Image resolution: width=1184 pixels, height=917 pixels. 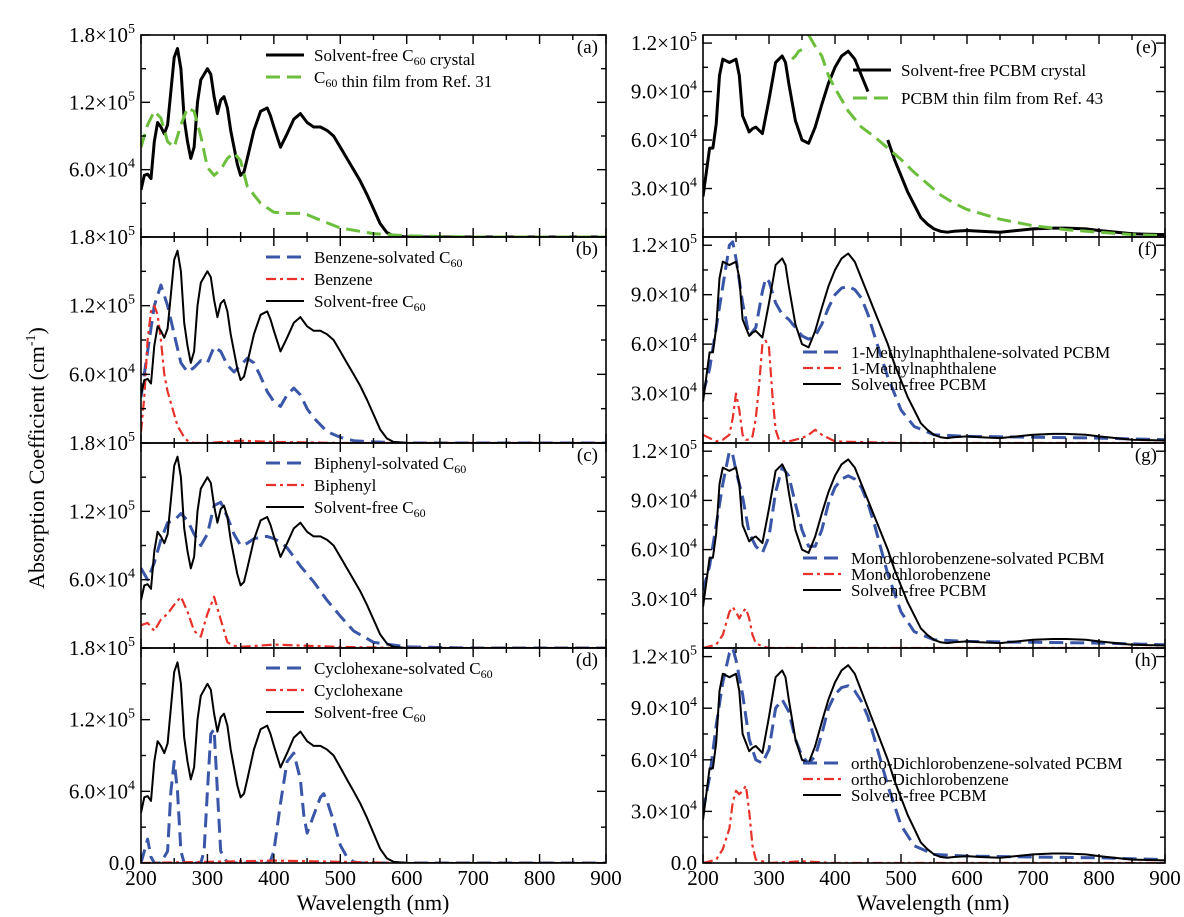 What do you see at coordinates (933, 902) in the screenshot?
I see `x-axis-title-right: Wavelength (nm)` at bounding box center [933, 902].